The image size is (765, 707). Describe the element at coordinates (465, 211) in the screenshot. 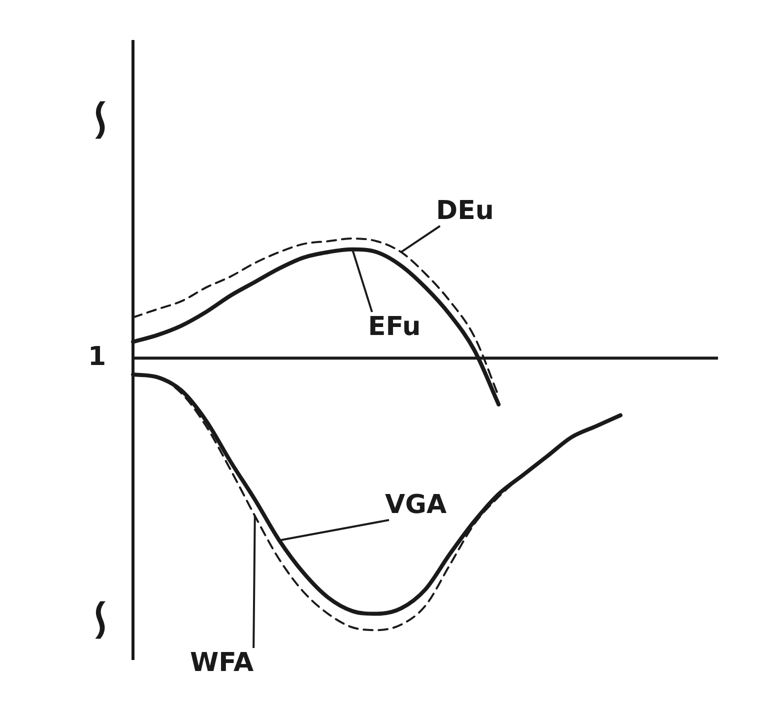

I see `series-label: DEu` at that location.